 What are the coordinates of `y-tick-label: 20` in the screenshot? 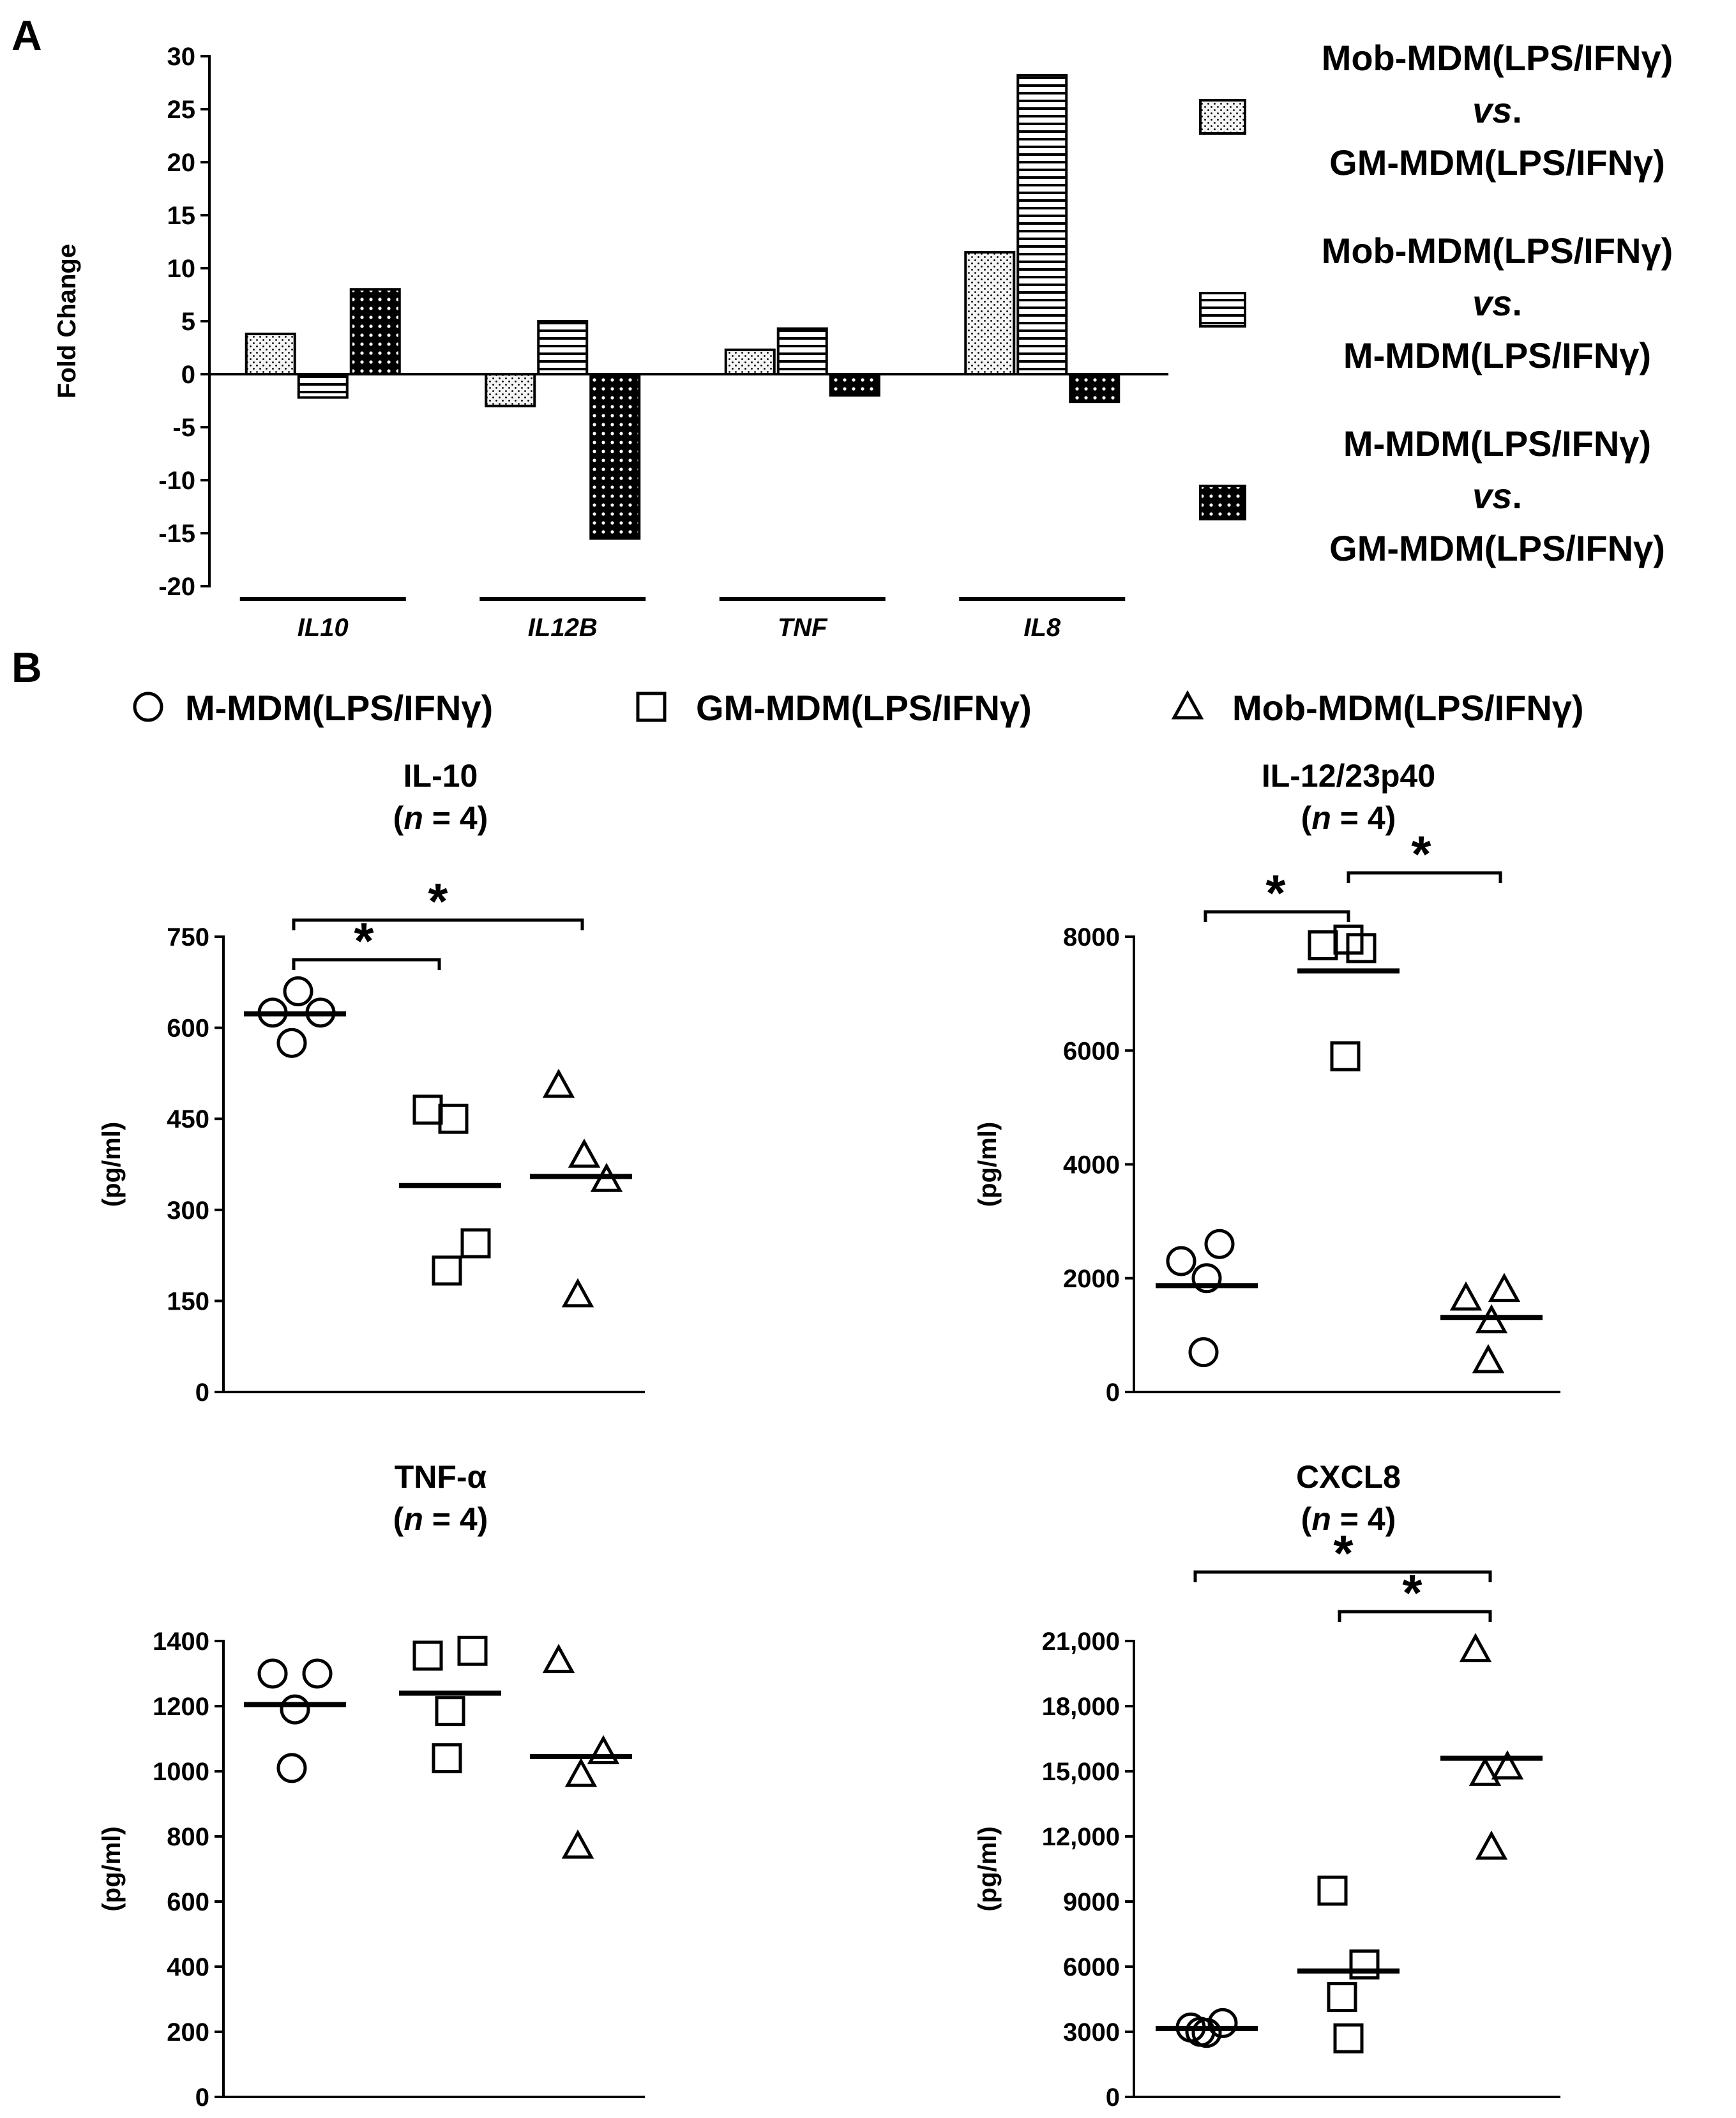 It's located at (181, 163).